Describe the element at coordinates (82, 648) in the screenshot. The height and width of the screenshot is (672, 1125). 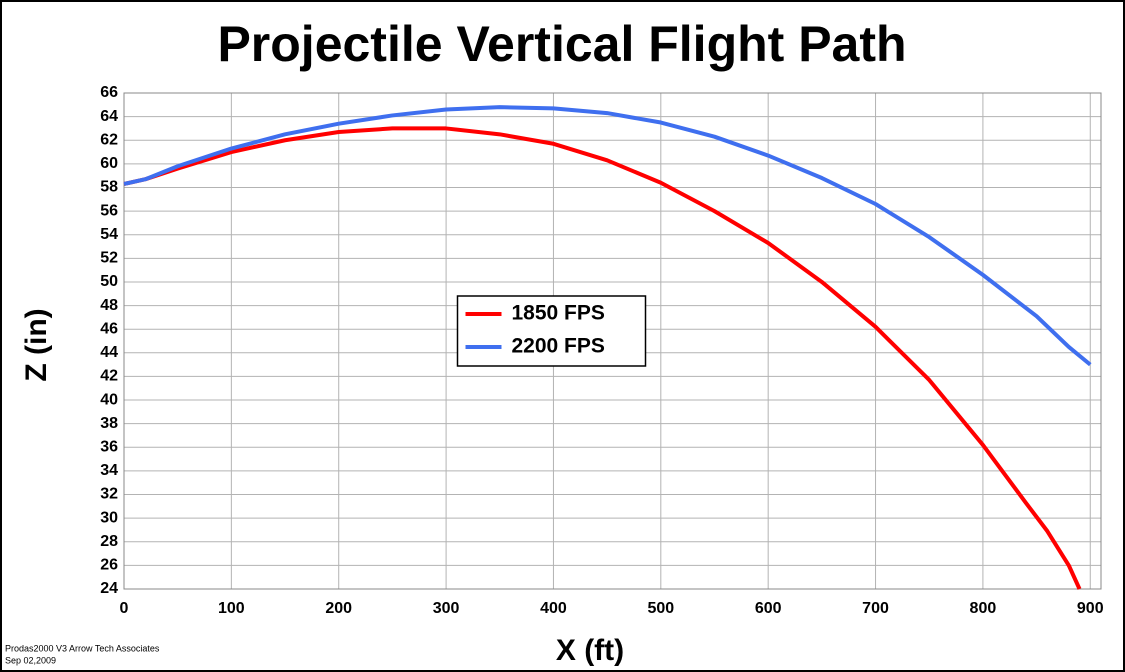
I see `footer: Prodas2000 V3 Arrow Tech Associates` at that location.